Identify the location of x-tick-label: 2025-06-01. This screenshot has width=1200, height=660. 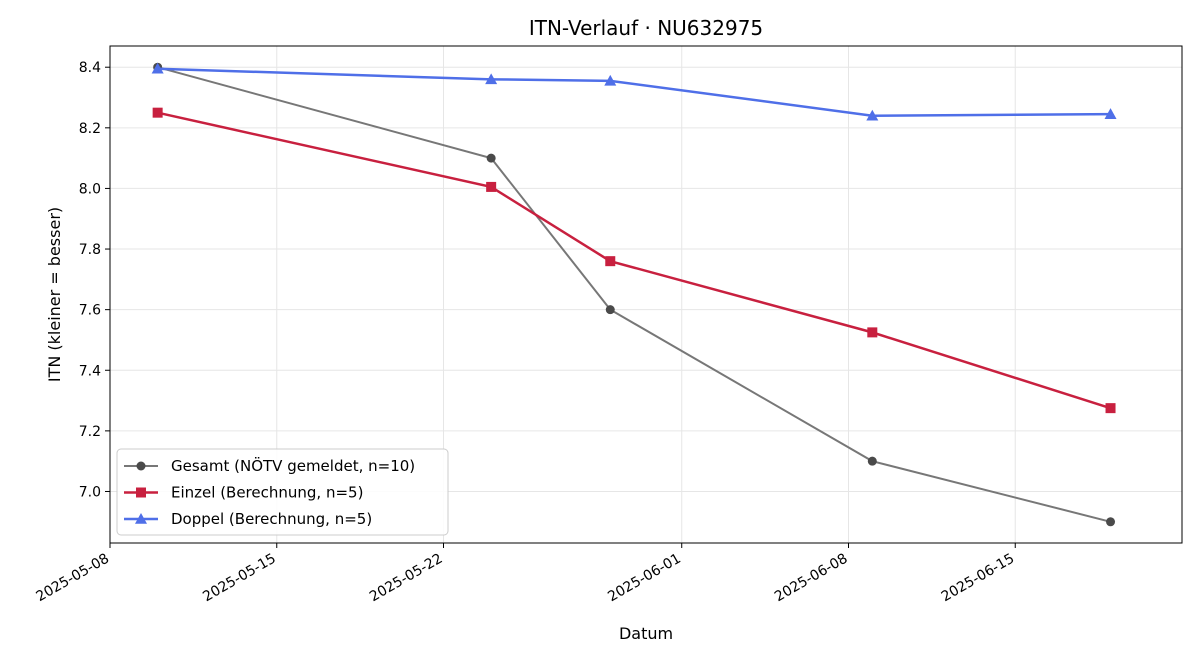
(644, 578).